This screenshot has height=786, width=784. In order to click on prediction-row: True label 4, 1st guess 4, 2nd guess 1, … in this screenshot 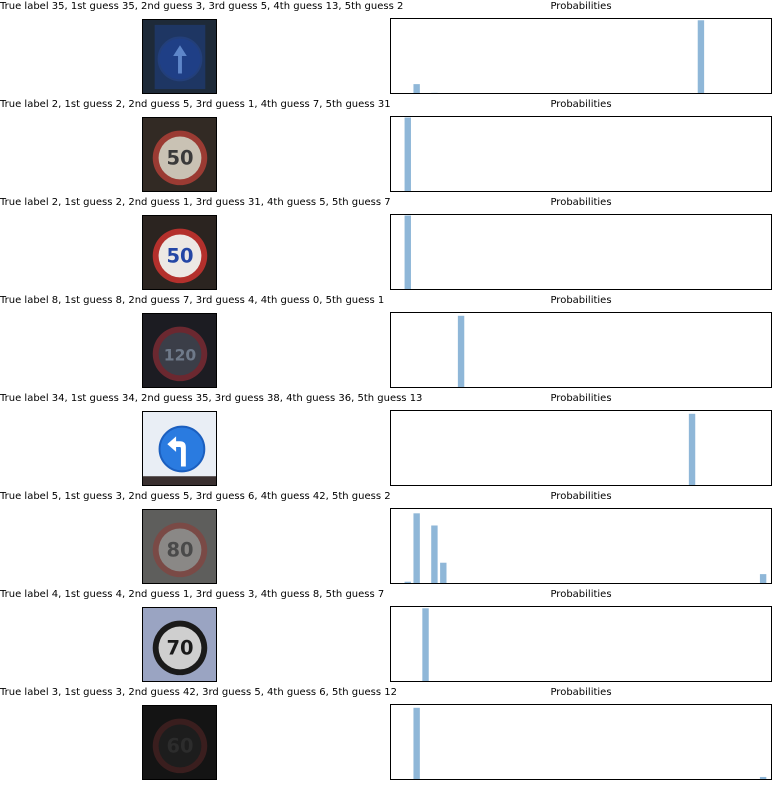, I will do `click(392, 637)`.